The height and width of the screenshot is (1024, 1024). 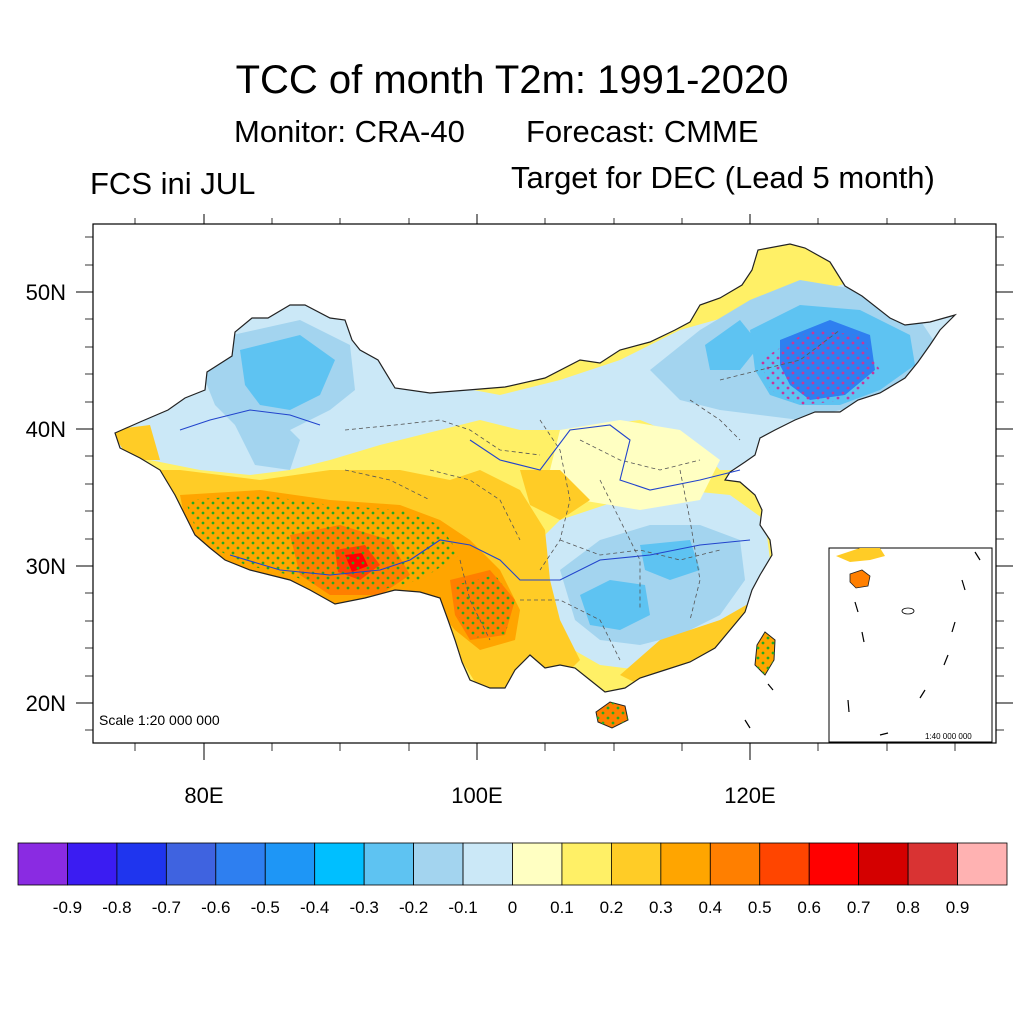 What do you see at coordinates (908, 907) in the screenshot?
I see `colorbar-label: 0.8` at bounding box center [908, 907].